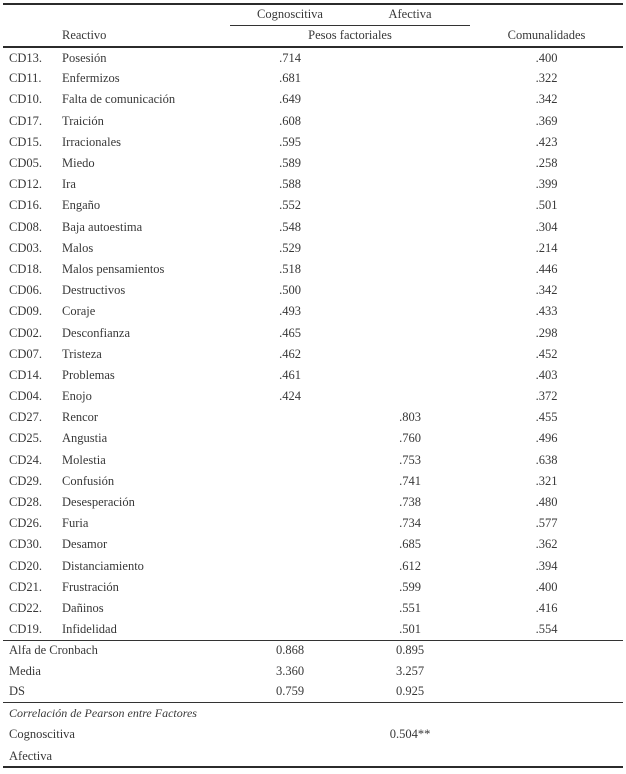 Image resolution: width=626 pixels, height=774 pixels. Describe the element at coordinates (290, 311) in the screenshot. I see `item-cognoscitiva-loading: .493` at that location.